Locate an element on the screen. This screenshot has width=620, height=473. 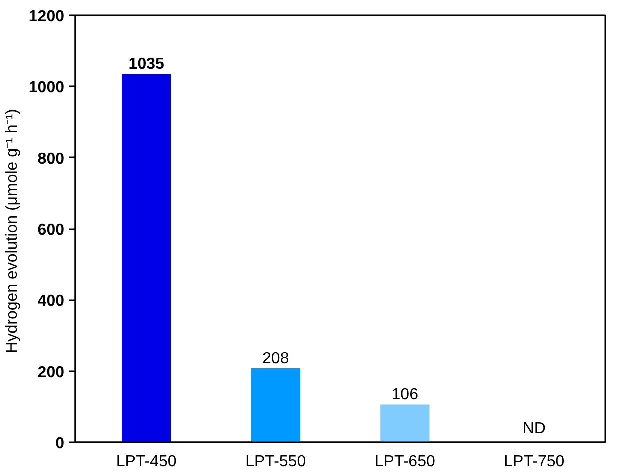
y-tick-label: 1200 is located at coordinates (46, 17).